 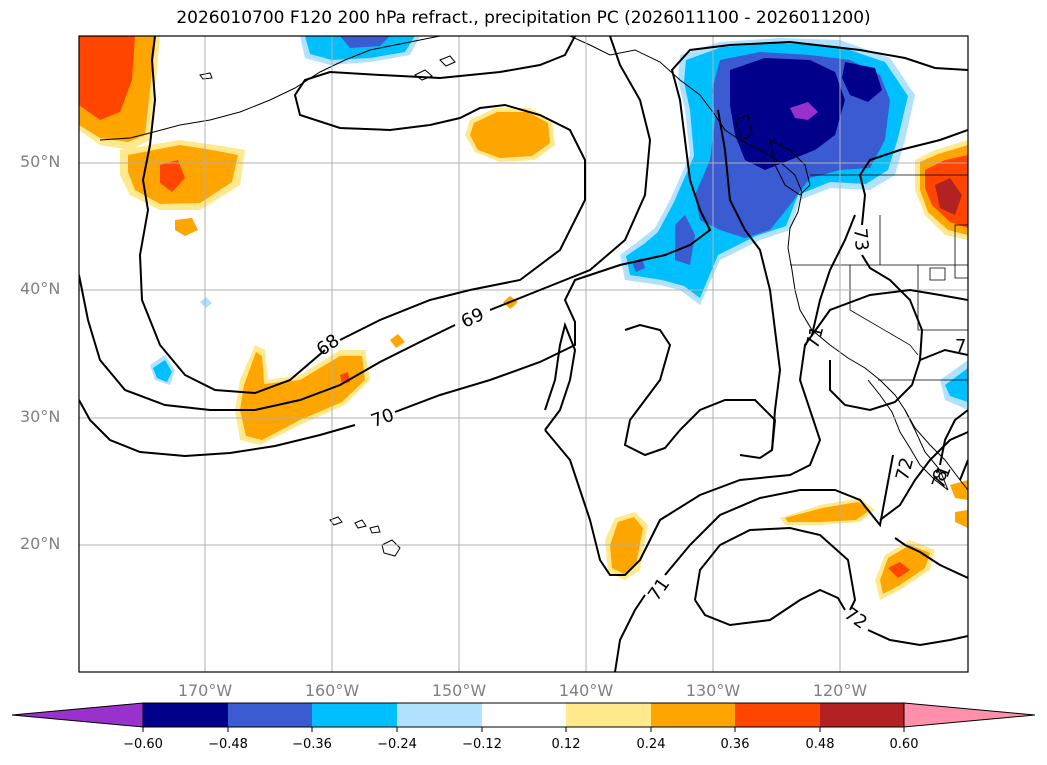 I want to click on colorbar, so click(x=523, y=717).